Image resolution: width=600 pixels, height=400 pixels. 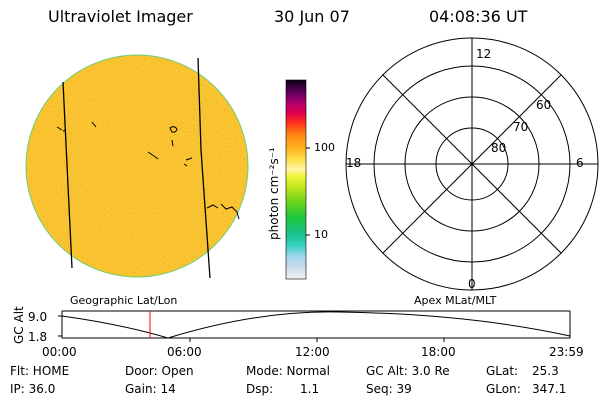 I want to click on glat-label: GLat:, so click(x=502, y=371).